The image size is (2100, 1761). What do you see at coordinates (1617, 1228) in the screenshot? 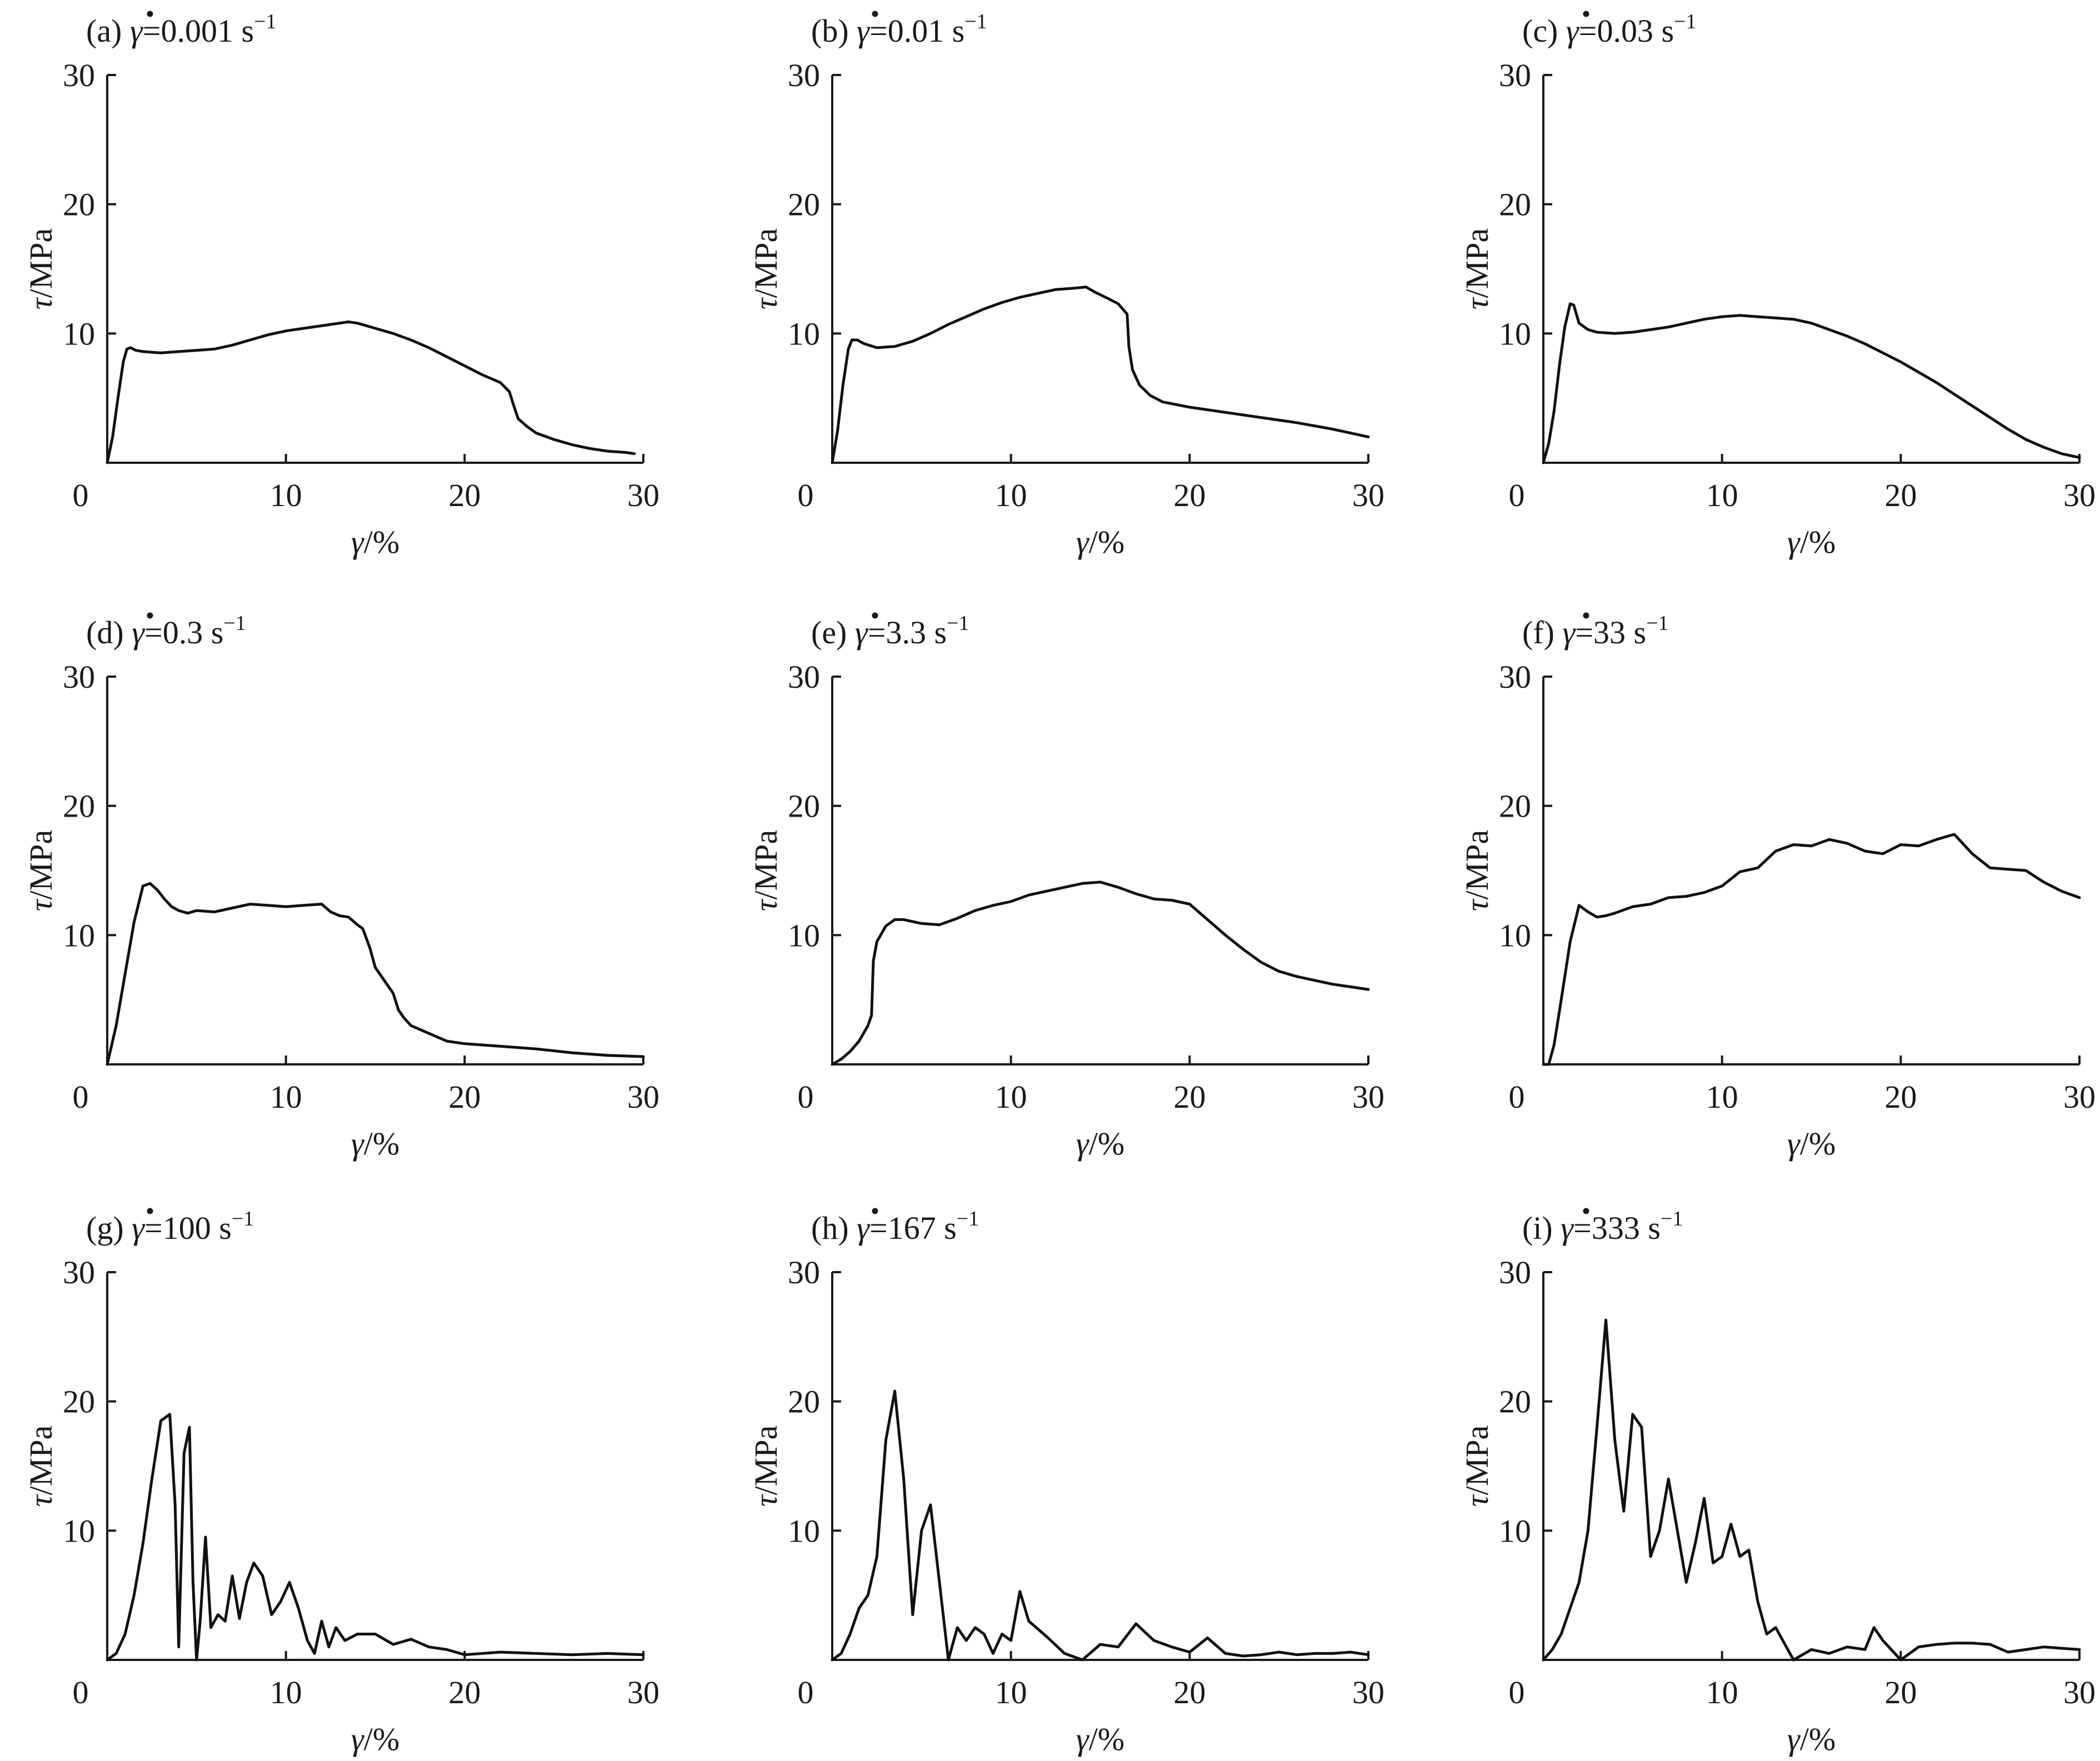
I see `rate-value: =333 s` at bounding box center [1617, 1228].